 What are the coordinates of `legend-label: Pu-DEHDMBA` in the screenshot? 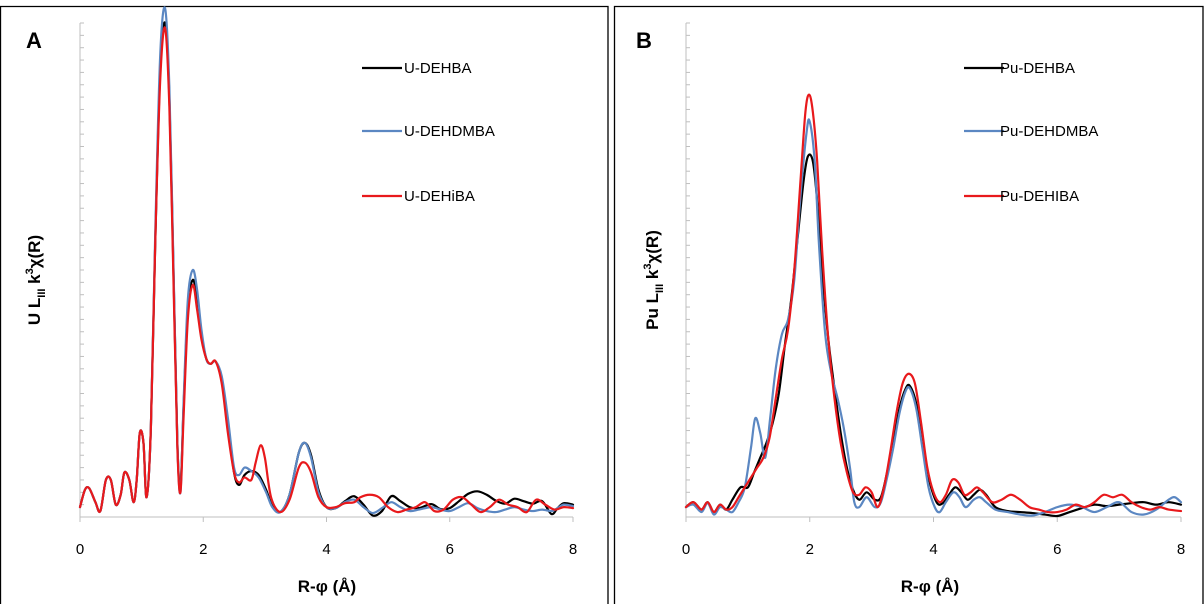 It's located at (1049, 131).